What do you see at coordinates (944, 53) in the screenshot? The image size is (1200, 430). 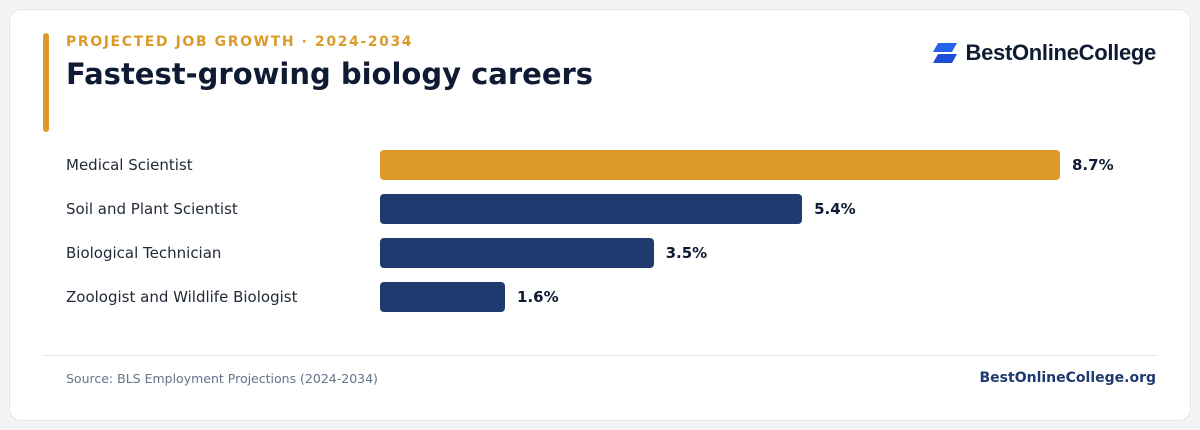 I see `brand-logo-icon` at bounding box center [944, 53].